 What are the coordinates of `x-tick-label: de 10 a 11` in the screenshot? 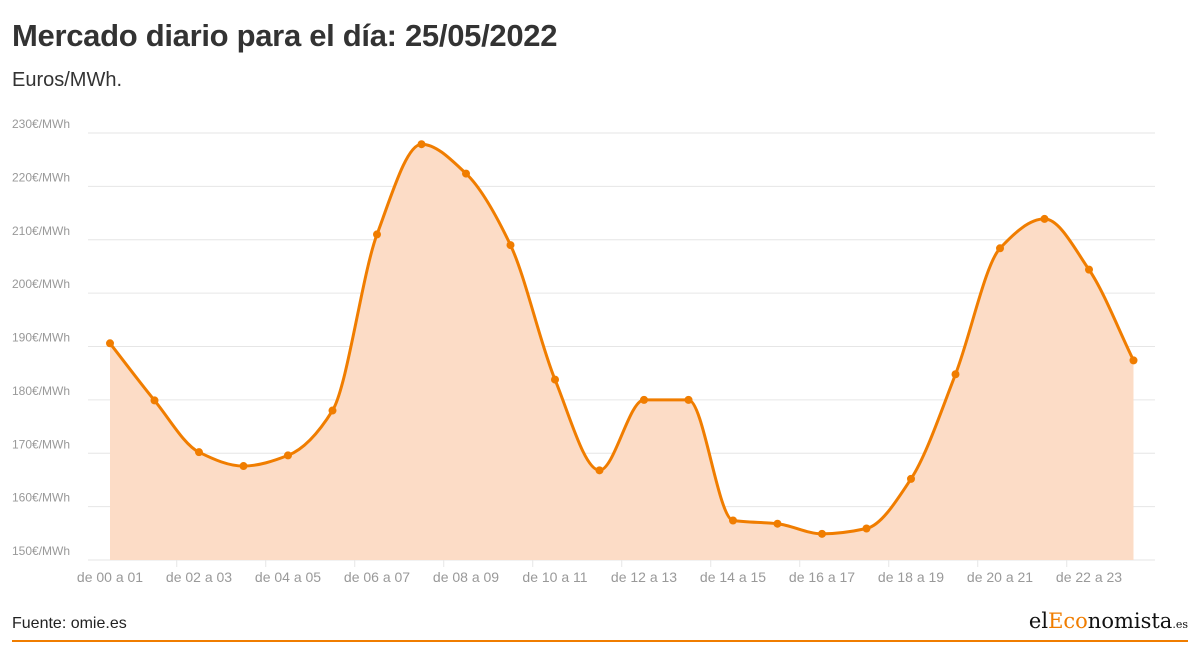 It's located at (554, 577).